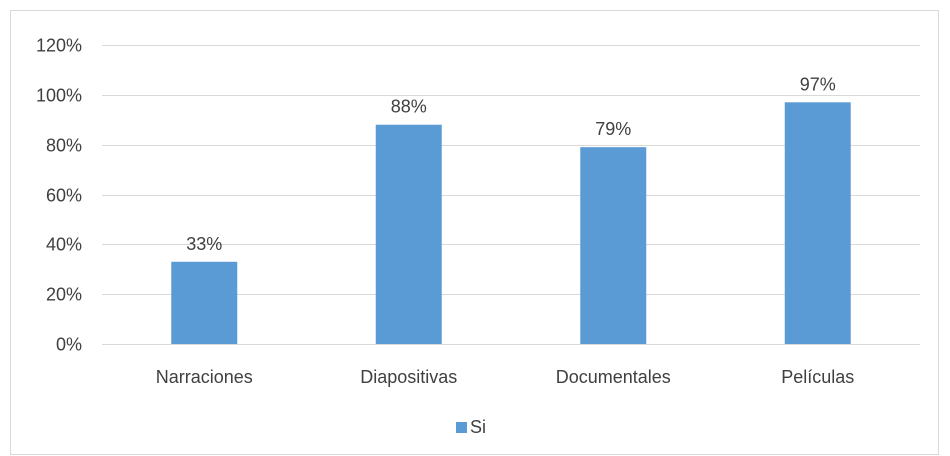 Image resolution: width=950 pixels, height=456 pixels. Describe the element at coordinates (69, 345) in the screenshot. I see `y-tick-label: 0%` at that location.